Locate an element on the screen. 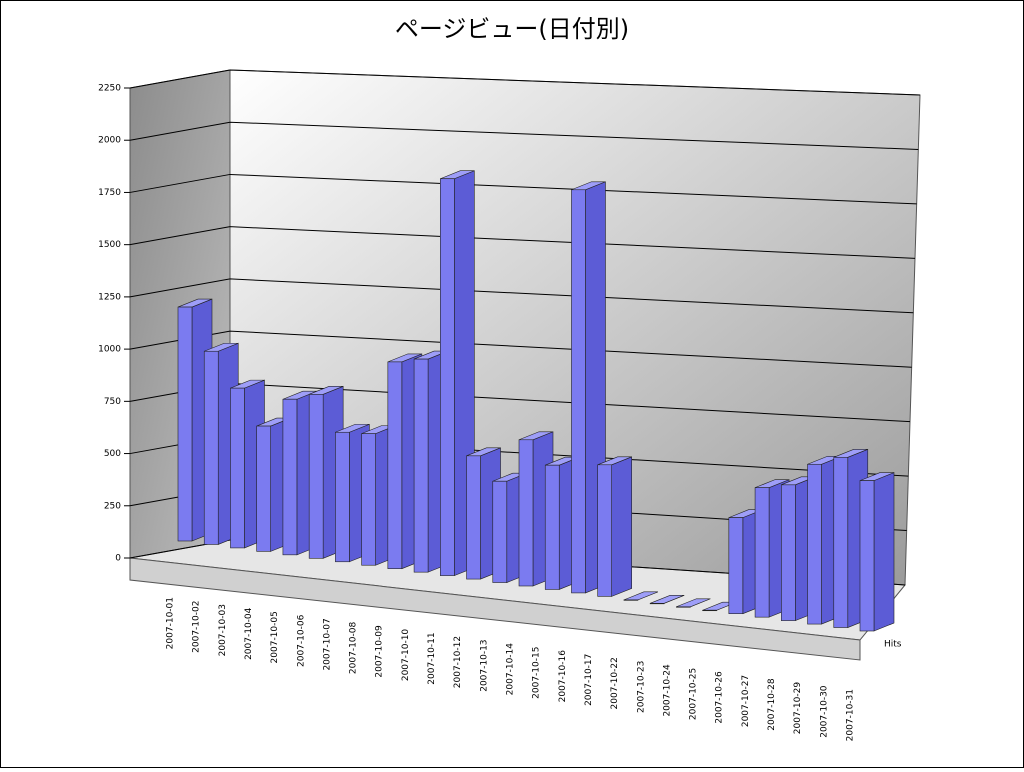 The height and width of the screenshot is (772, 1024). x-tick-label: 2007-10-13 is located at coordinates (484, 665).